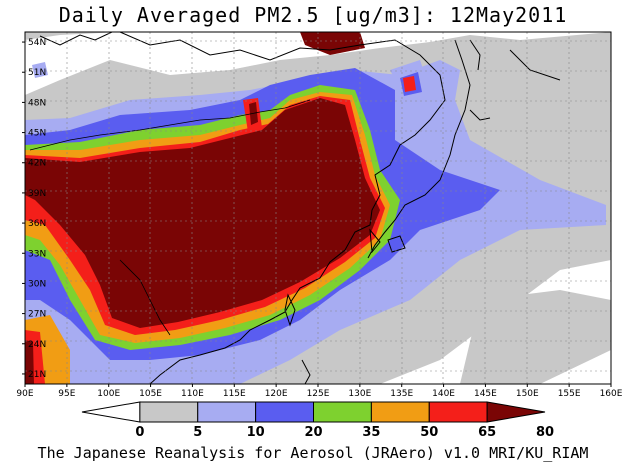 The height and width of the screenshot is (466, 626). What do you see at coordinates (37, 43) in the screenshot?
I see `lat-tick-label: 54N` at bounding box center [37, 43].